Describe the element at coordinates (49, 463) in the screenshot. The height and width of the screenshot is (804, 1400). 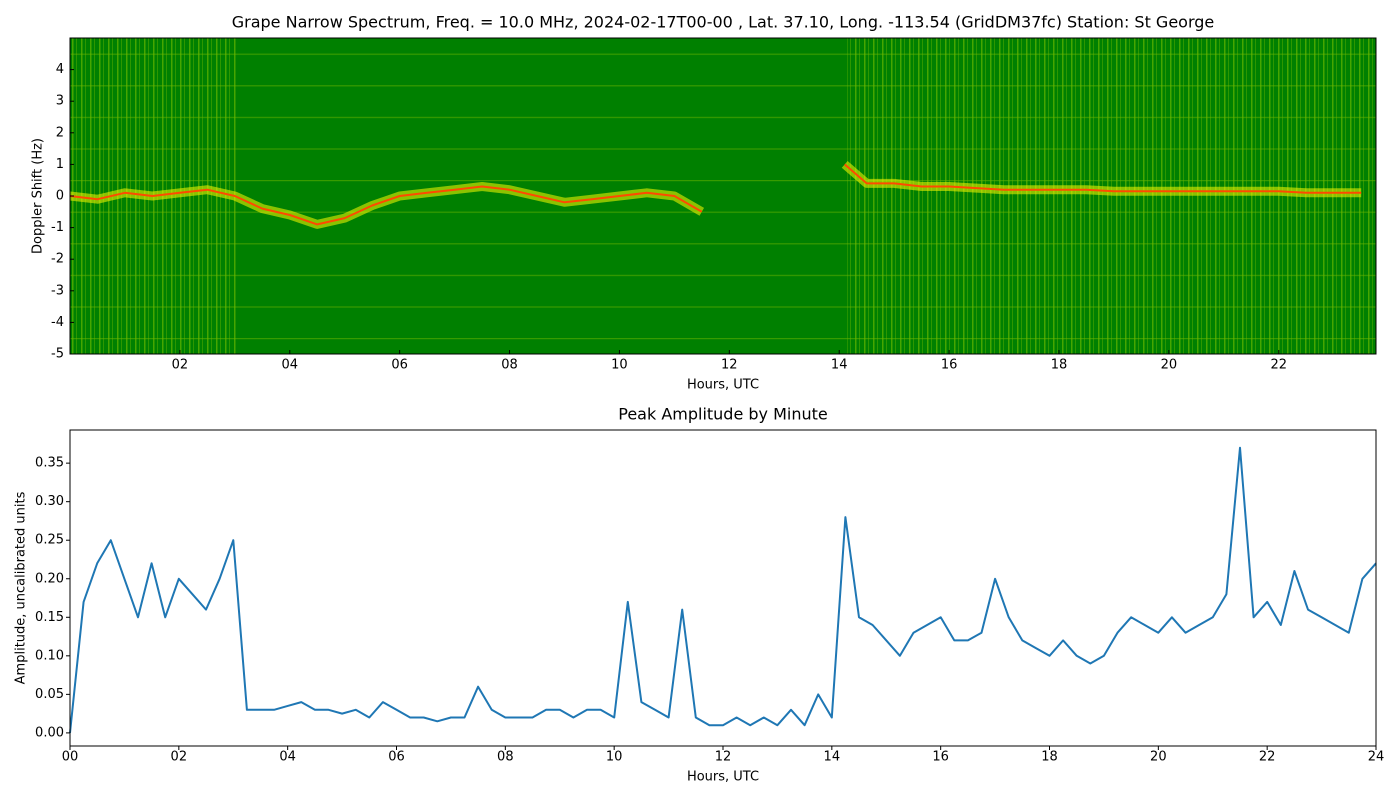
I see `y-tick-label: 0.35` at that location.